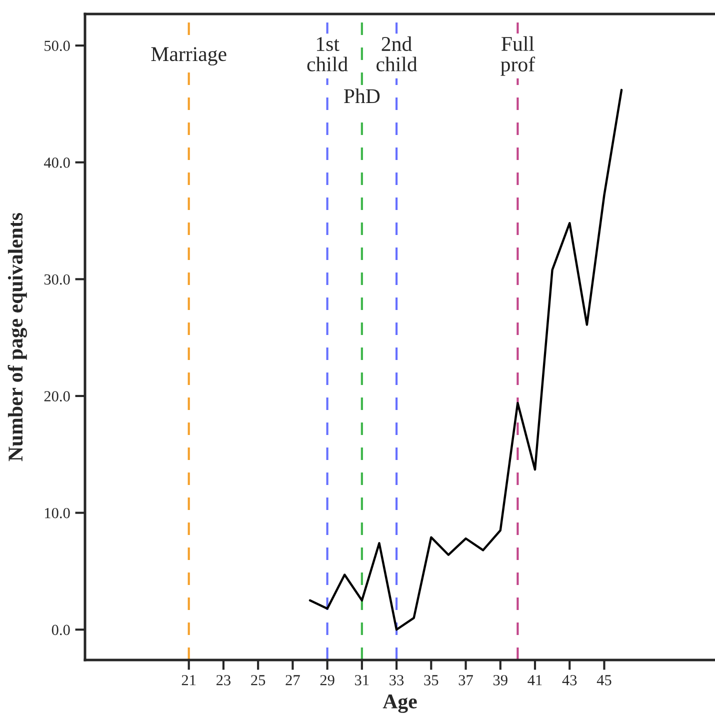 The width and height of the screenshot is (715, 724). Describe the element at coordinates (18, 337) in the screenshot. I see `y-axis-title: Number of page equivalents` at that location.